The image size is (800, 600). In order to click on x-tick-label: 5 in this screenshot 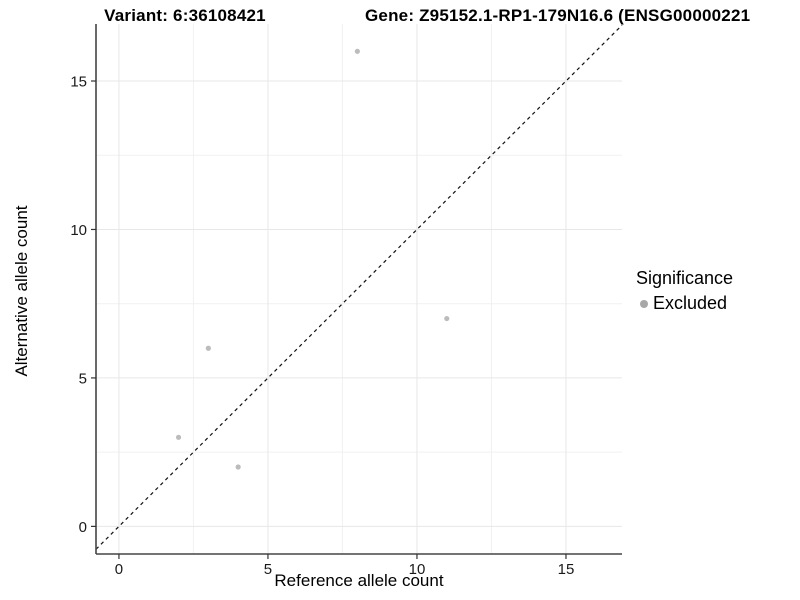, I will do `click(268, 569)`.